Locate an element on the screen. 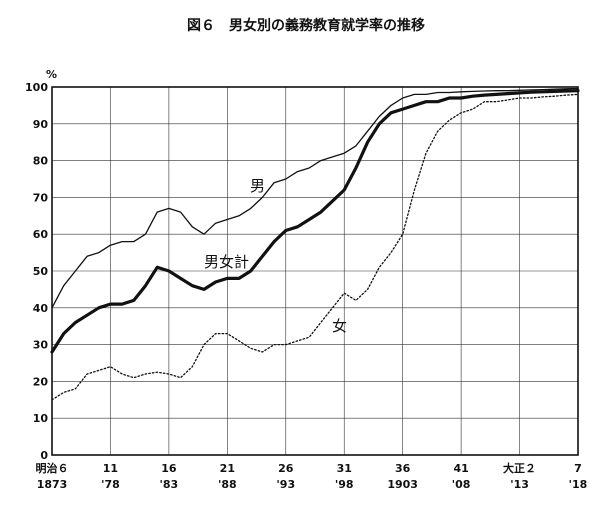 This screenshot has height=523, width=613. x-tick-label-era: 36 is located at coordinates (403, 468).